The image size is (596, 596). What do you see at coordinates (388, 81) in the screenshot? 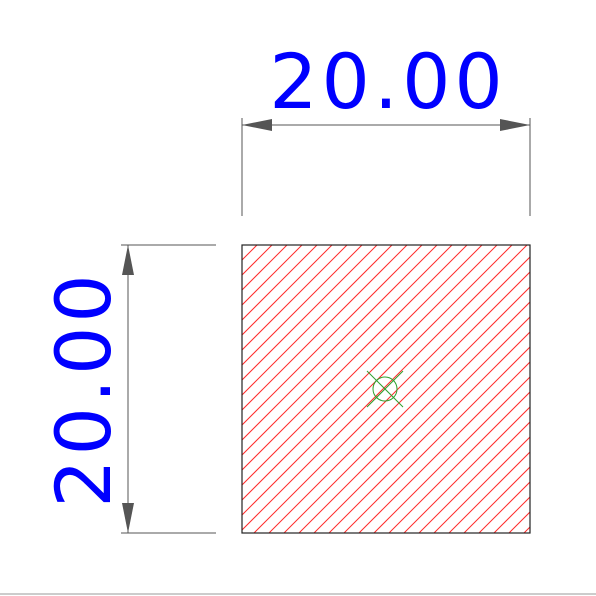
I see `width-dimension-text: 20.00` at bounding box center [388, 81].